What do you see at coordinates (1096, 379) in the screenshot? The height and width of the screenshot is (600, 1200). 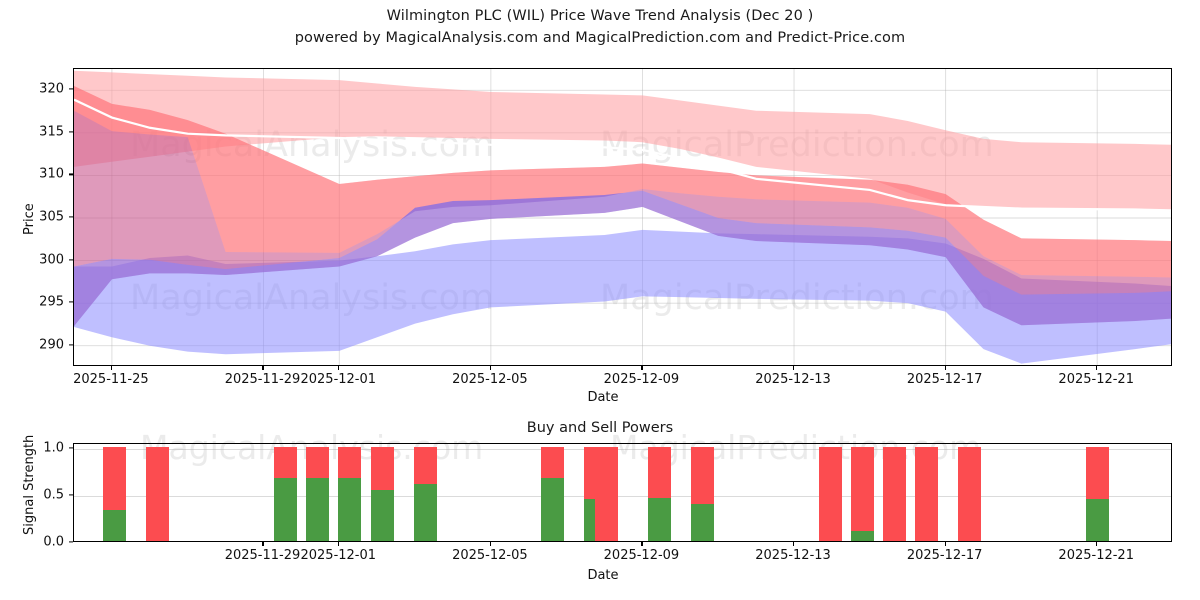 I see `price-x-tick-label: 2025-12-21` at bounding box center [1096, 379].